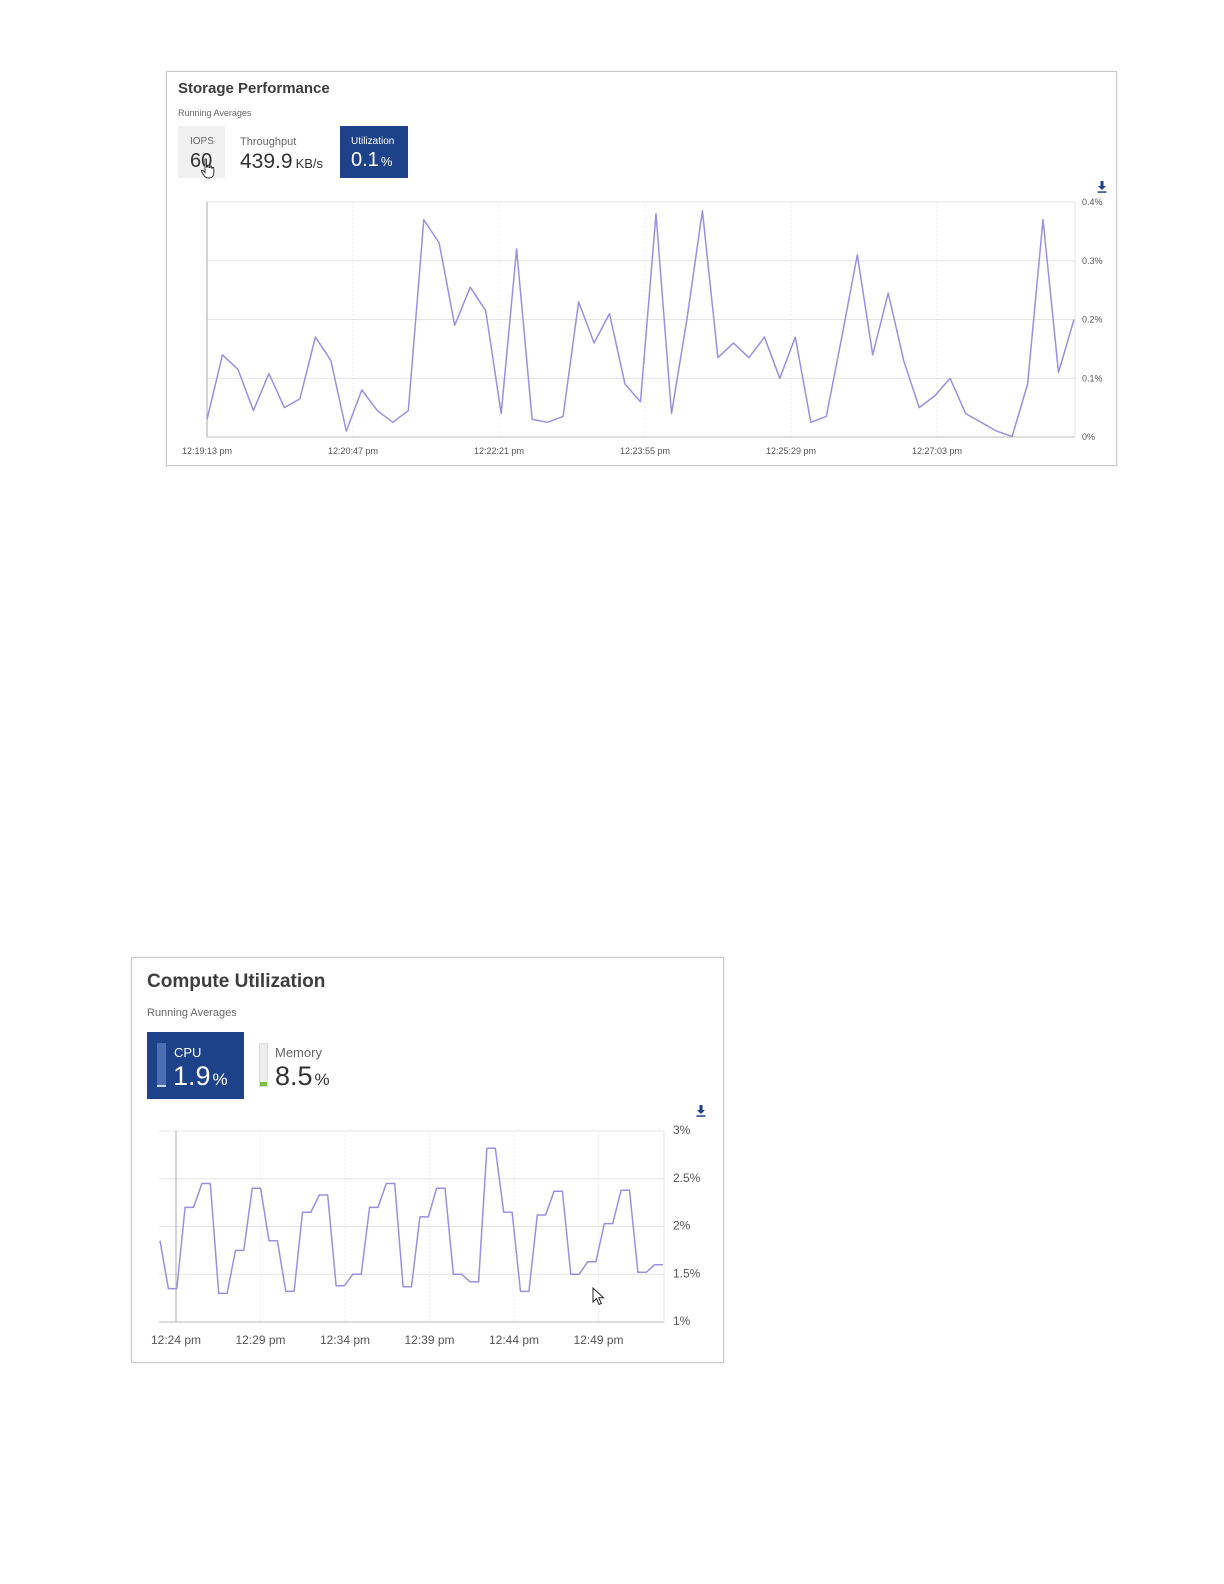  I want to click on y-tick-label: 2%, so click(682, 1226).